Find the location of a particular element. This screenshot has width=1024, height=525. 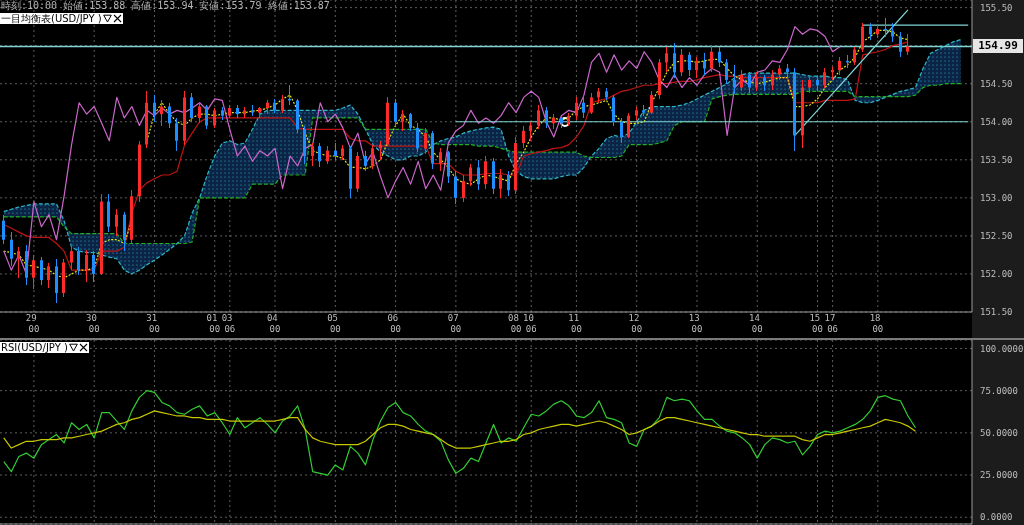

x-tick-label: 18 00 is located at coordinates (877, 323).